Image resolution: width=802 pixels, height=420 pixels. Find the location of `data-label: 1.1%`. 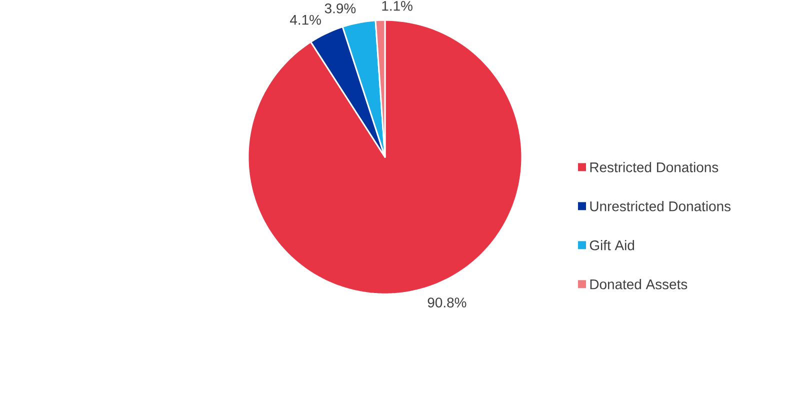

data-label: 1.1% is located at coordinates (397, 5).